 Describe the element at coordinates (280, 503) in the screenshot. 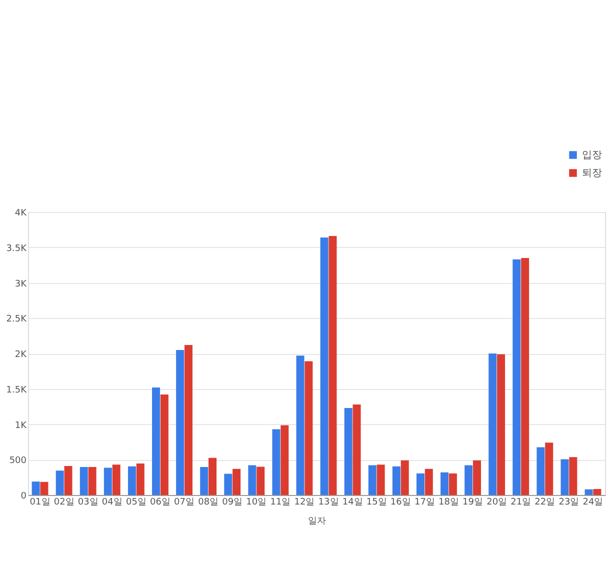

I see `x-tick-label: 11일` at that location.